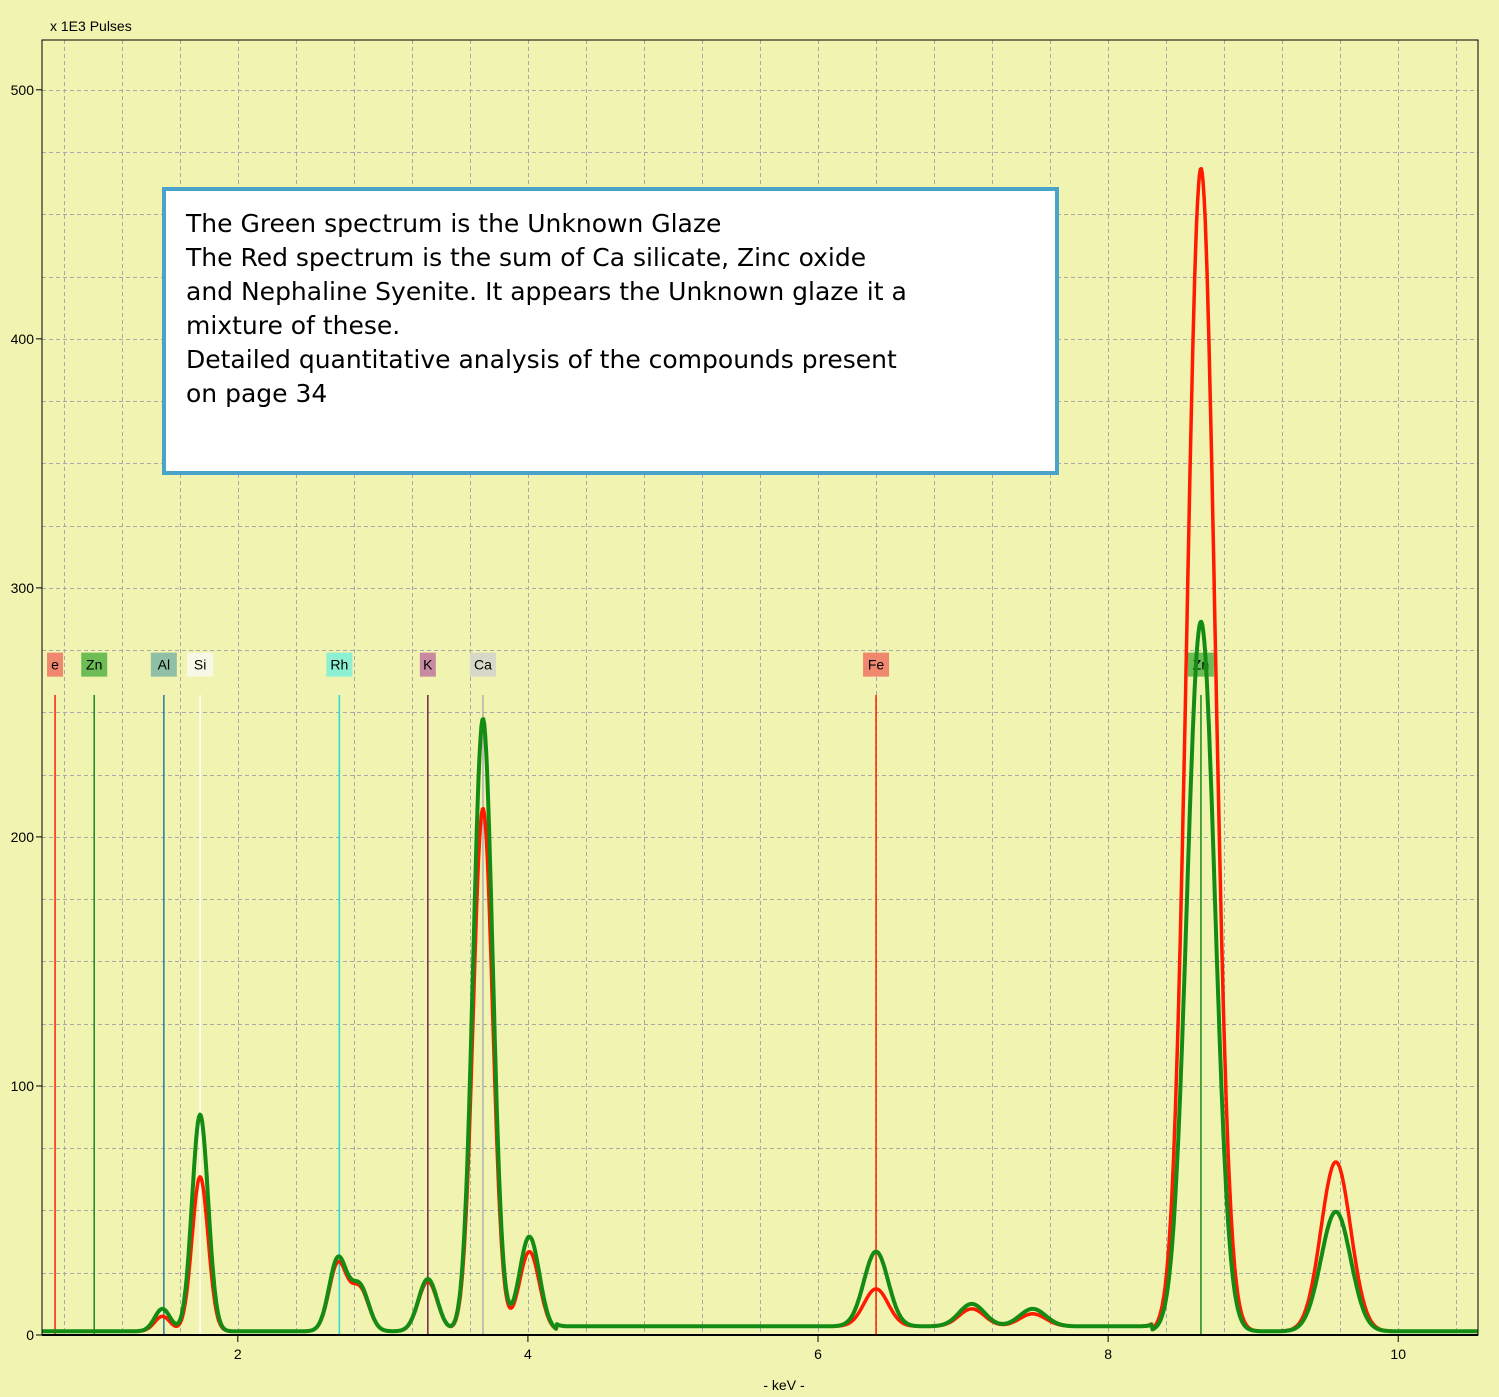 This screenshot has height=1397, width=1499. What do you see at coordinates (1108, 1354) in the screenshot?
I see `x-tick-label: 8` at bounding box center [1108, 1354].